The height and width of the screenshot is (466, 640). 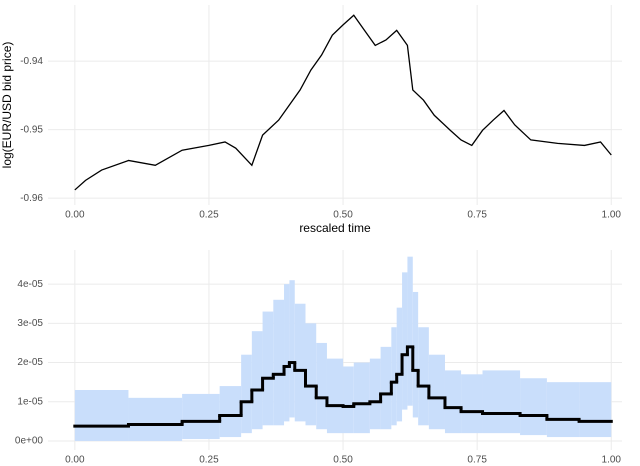 What do you see at coordinates (335, 228) in the screenshot?
I see `x-axis-title: rescaled time` at bounding box center [335, 228].